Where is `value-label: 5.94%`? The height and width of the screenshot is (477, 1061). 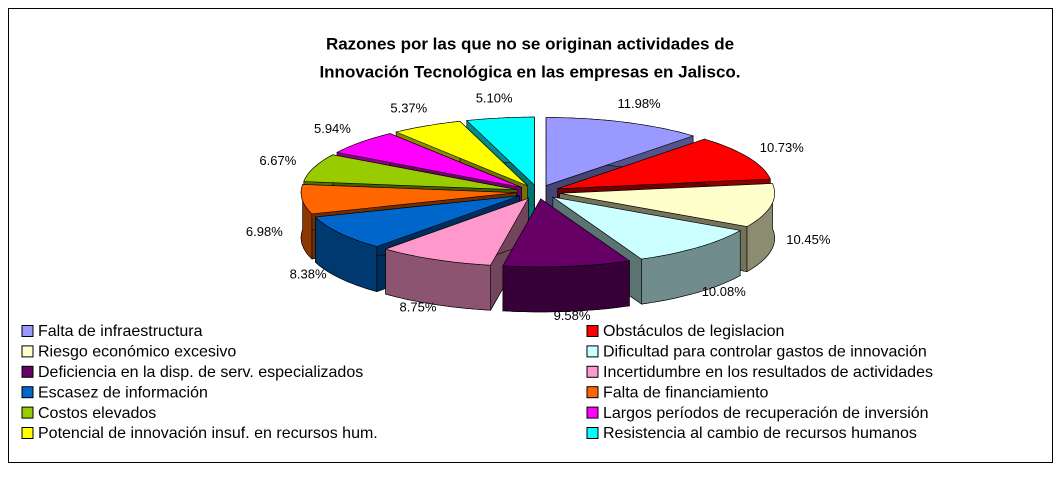
value-label: 5.94% is located at coordinates (332, 128).